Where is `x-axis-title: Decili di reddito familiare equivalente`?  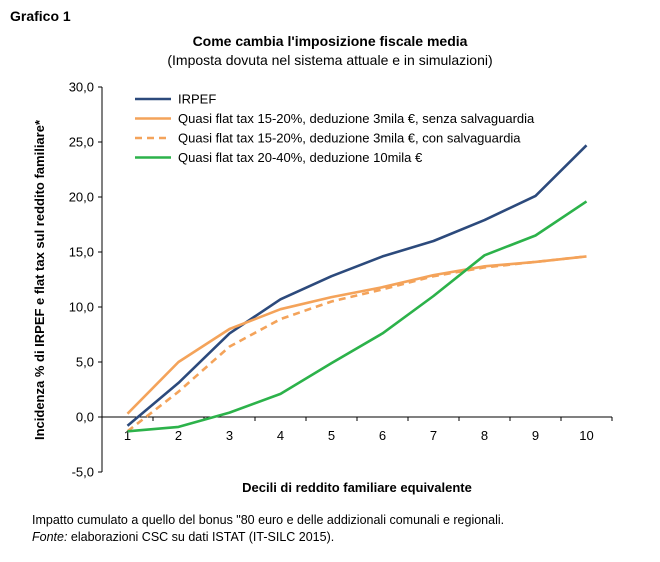 x-axis-title: Decili di reddito familiare equivalente is located at coordinates (357, 487).